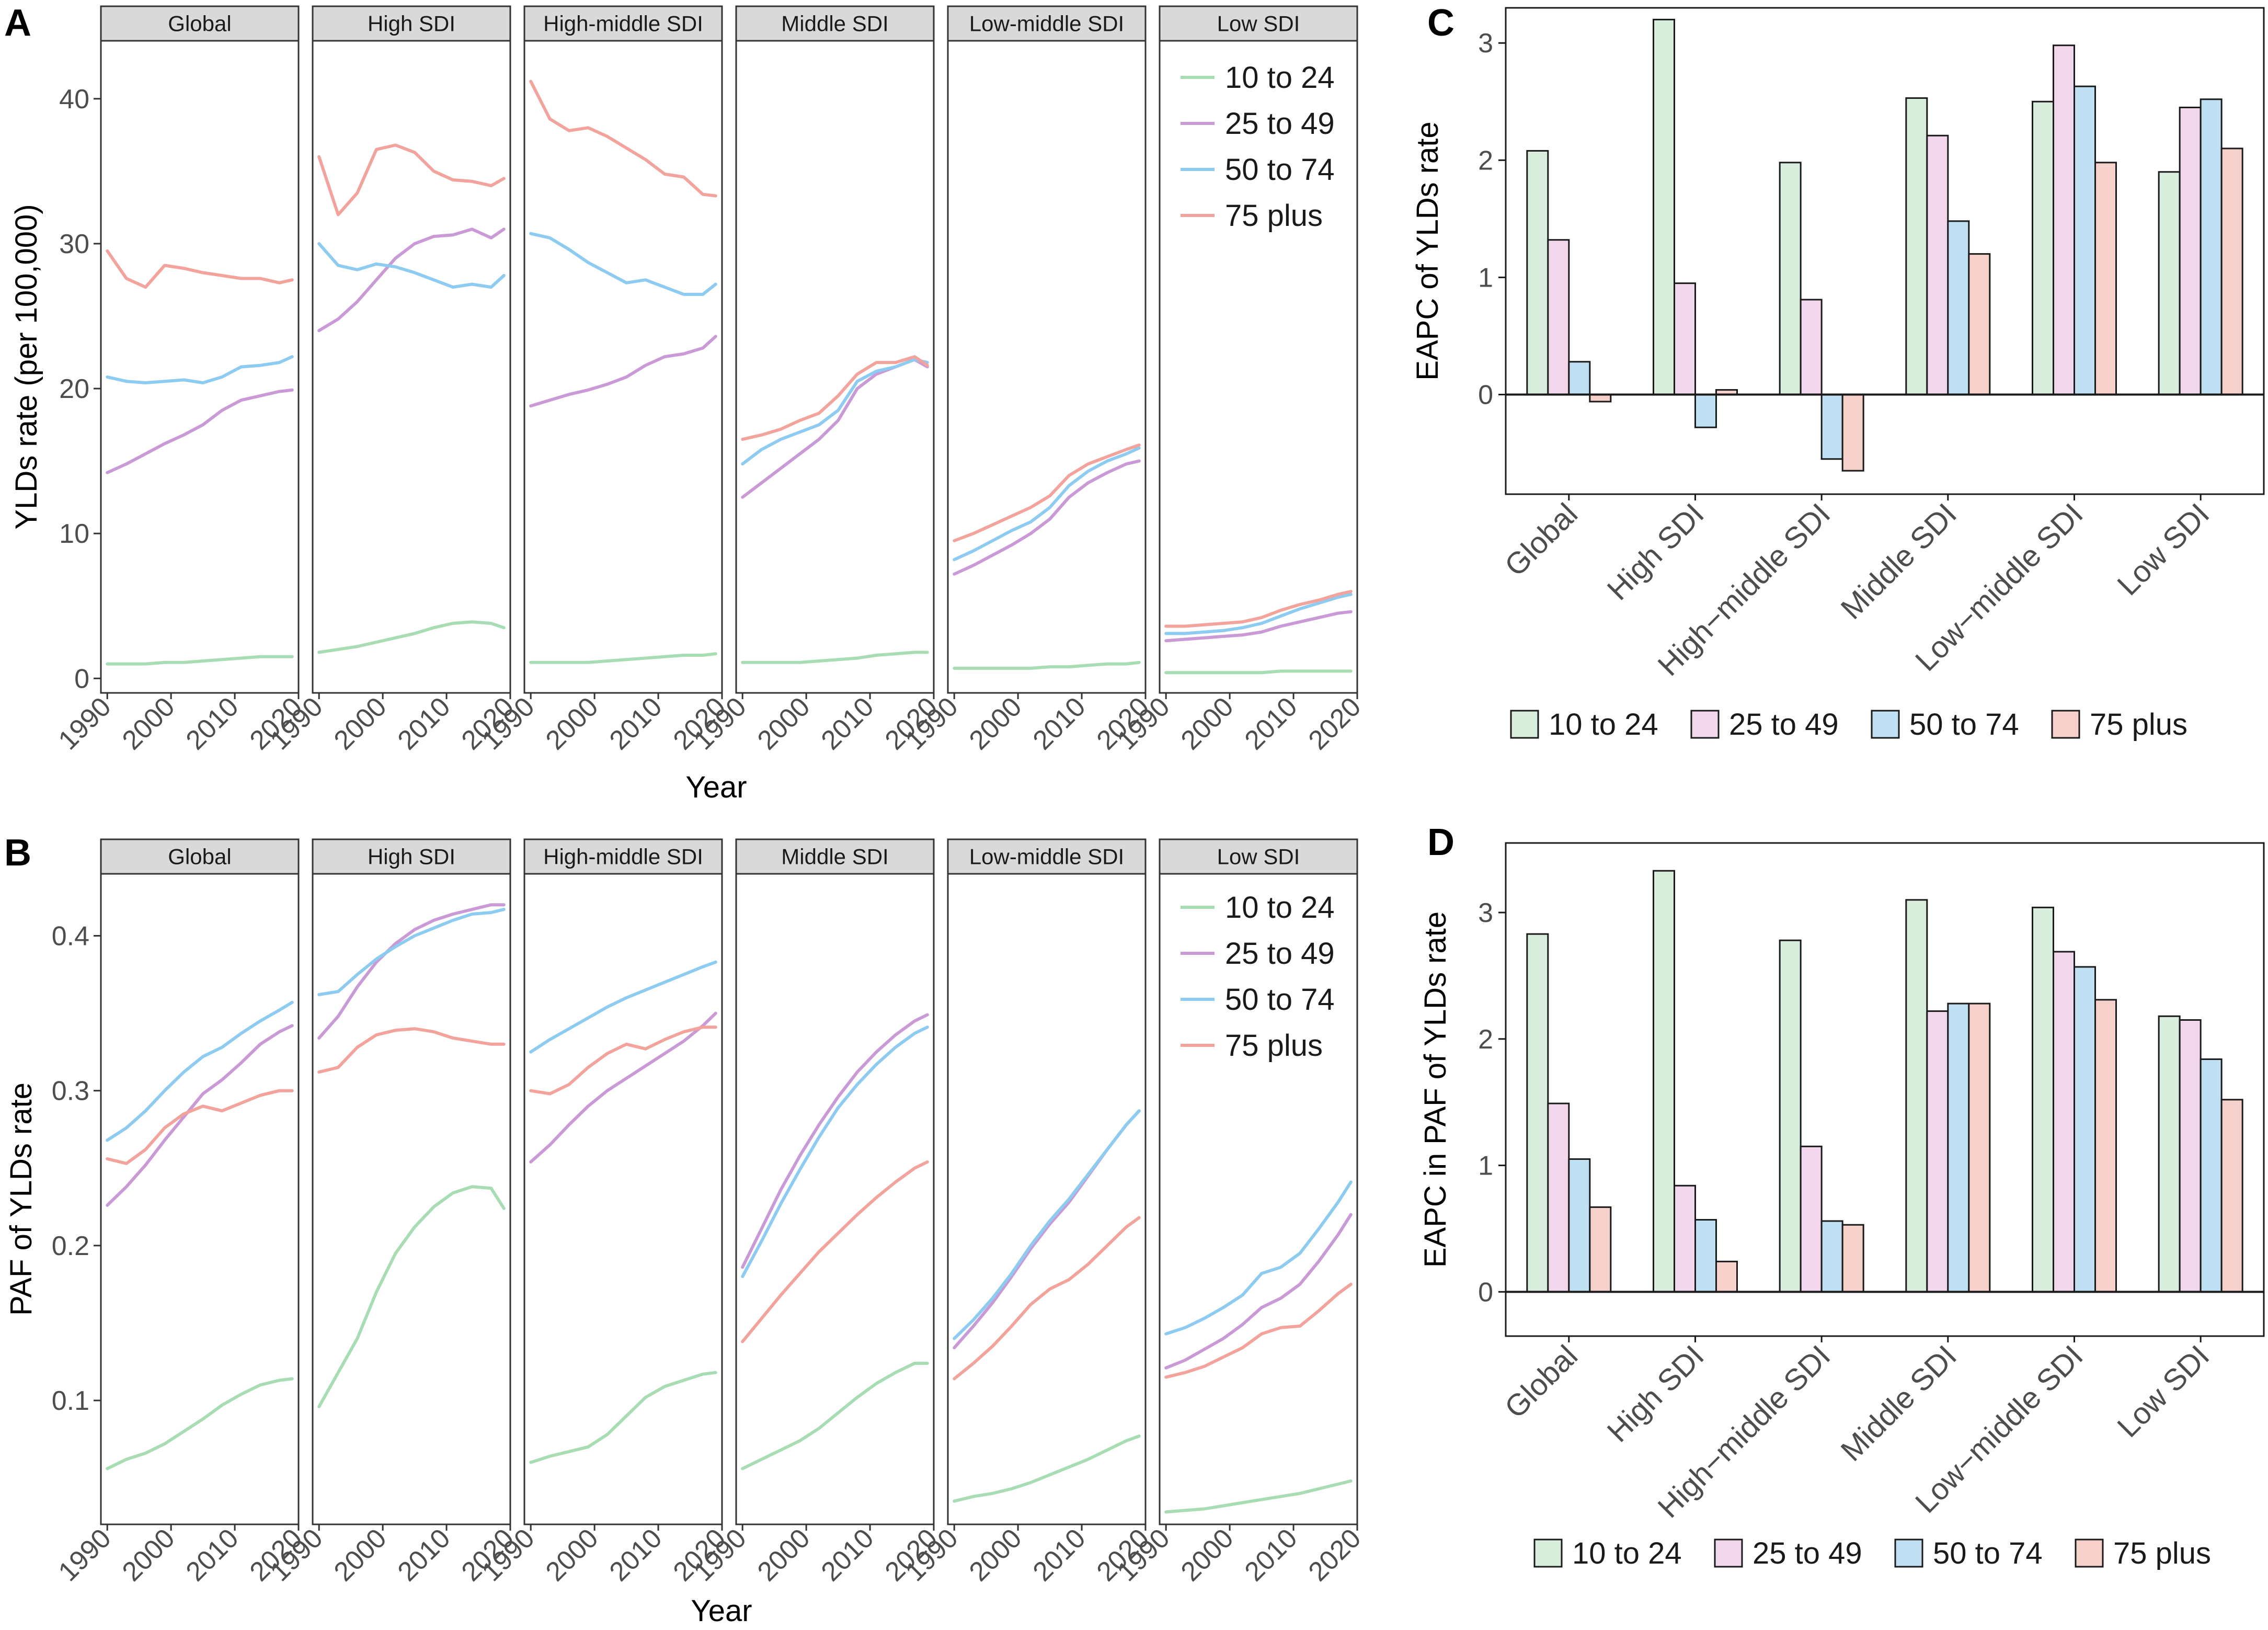 This screenshot has height=1630, width=2268. Describe the element at coordinates (74, 534) in the screenshot. I see `y-tick-label: 10` at that location.